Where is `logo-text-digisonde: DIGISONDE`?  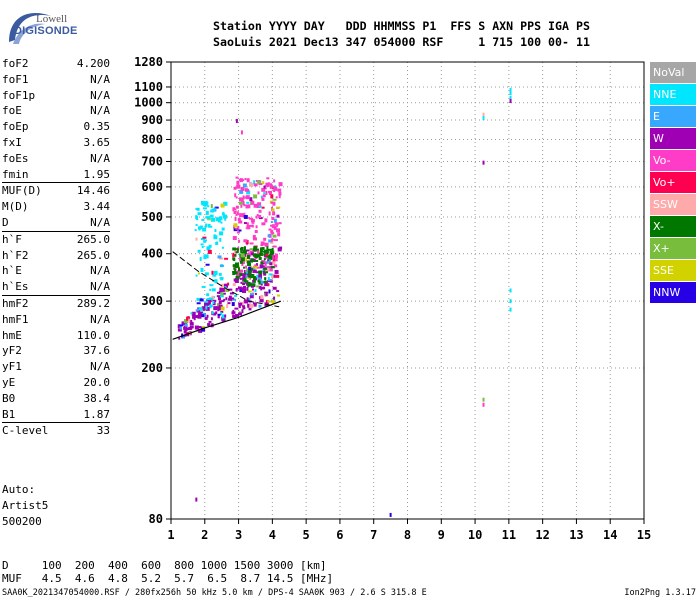 logo-text-digisonde: DIGISONDE is located at coordinates (46, 31).